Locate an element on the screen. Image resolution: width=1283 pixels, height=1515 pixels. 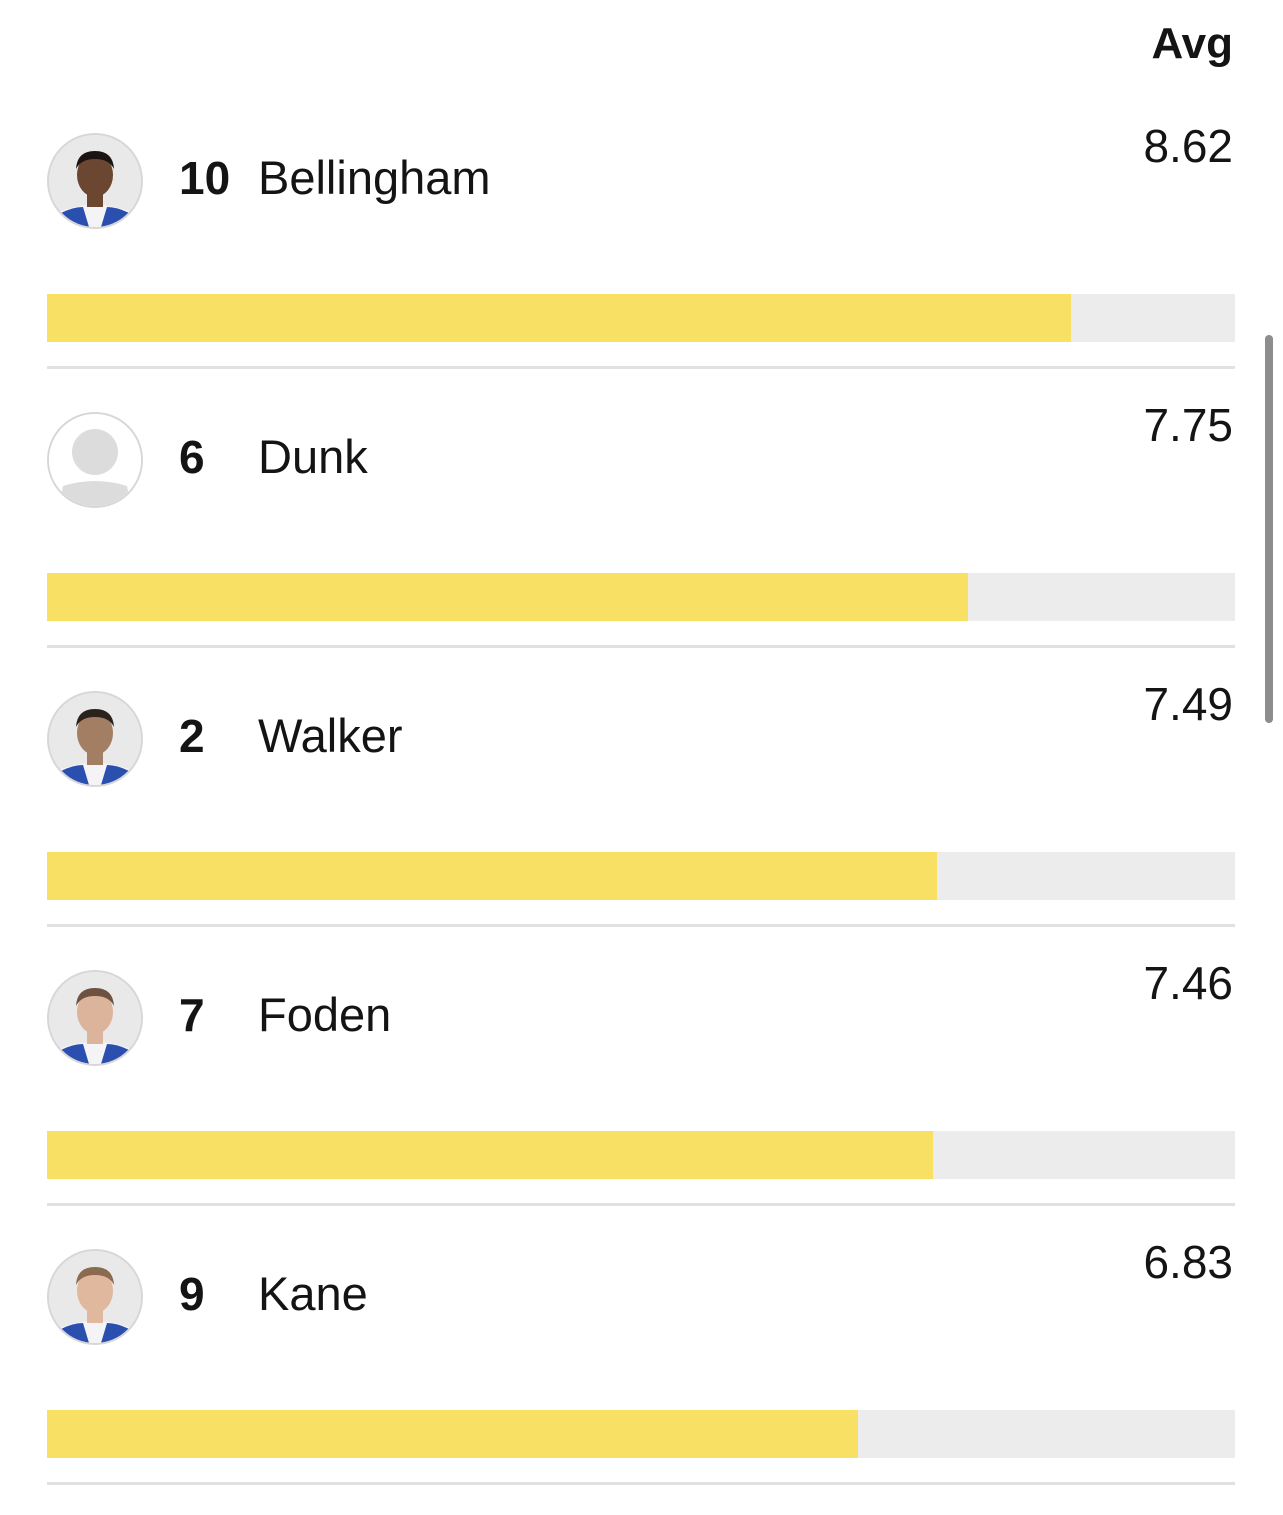
player-name: Kane is located at coordinates (313, 1293).